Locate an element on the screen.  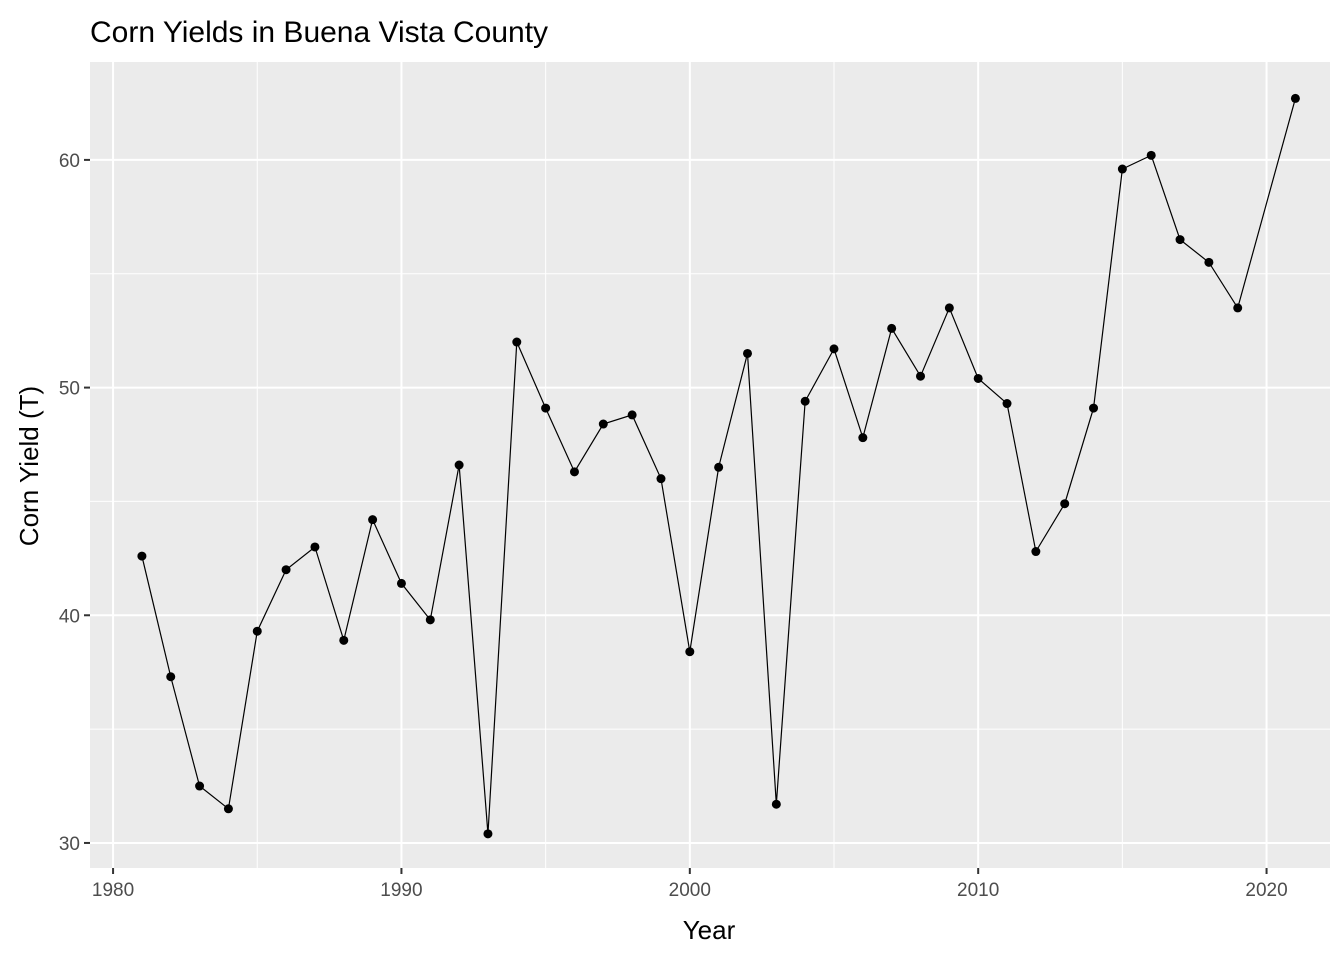
chart-title: Corn Yields in Buena Vista County is located at coordinates (319, 32).